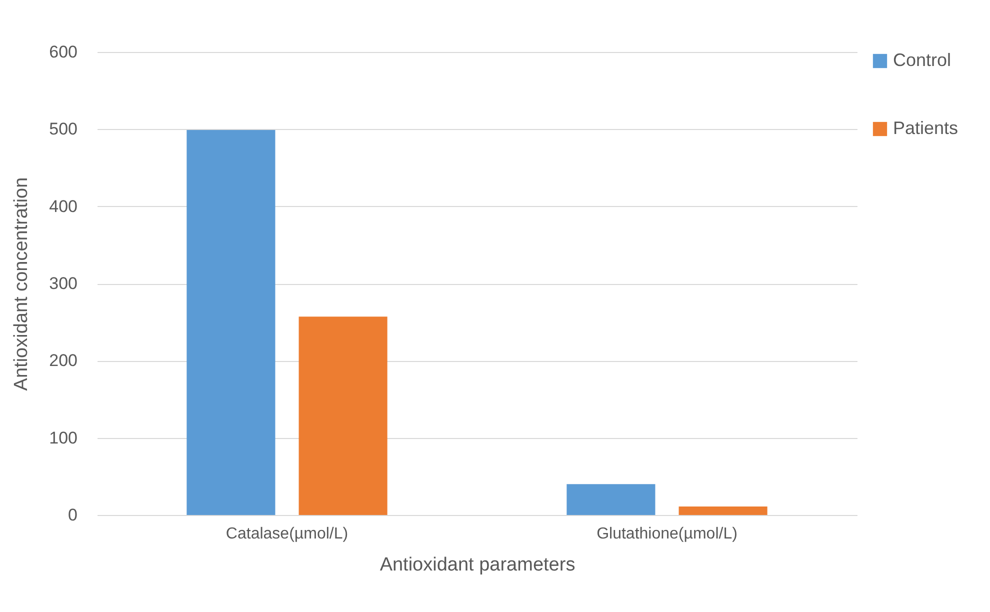 This screenshot has height=612, width=990. Describe the element at coordinates (63, 360) in the screenshot. I see `y-tick-label: 200` at that location.